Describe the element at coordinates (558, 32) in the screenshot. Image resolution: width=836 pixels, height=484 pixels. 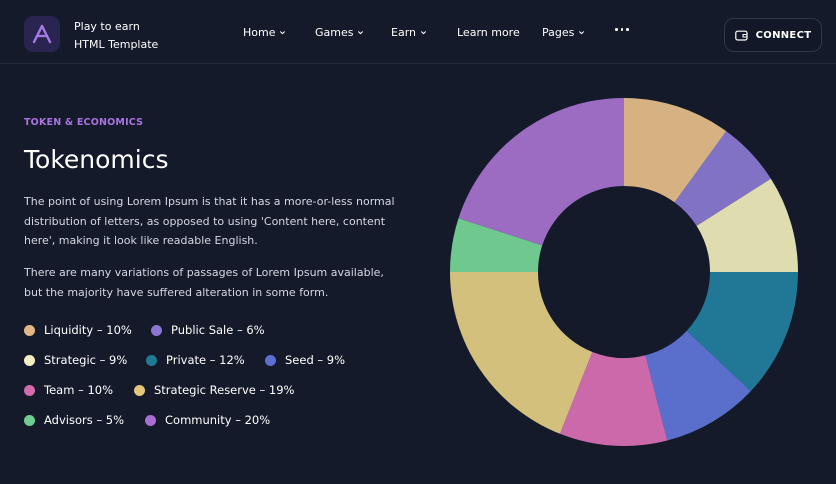
I see `nav-pages-label: Pages` at that location.